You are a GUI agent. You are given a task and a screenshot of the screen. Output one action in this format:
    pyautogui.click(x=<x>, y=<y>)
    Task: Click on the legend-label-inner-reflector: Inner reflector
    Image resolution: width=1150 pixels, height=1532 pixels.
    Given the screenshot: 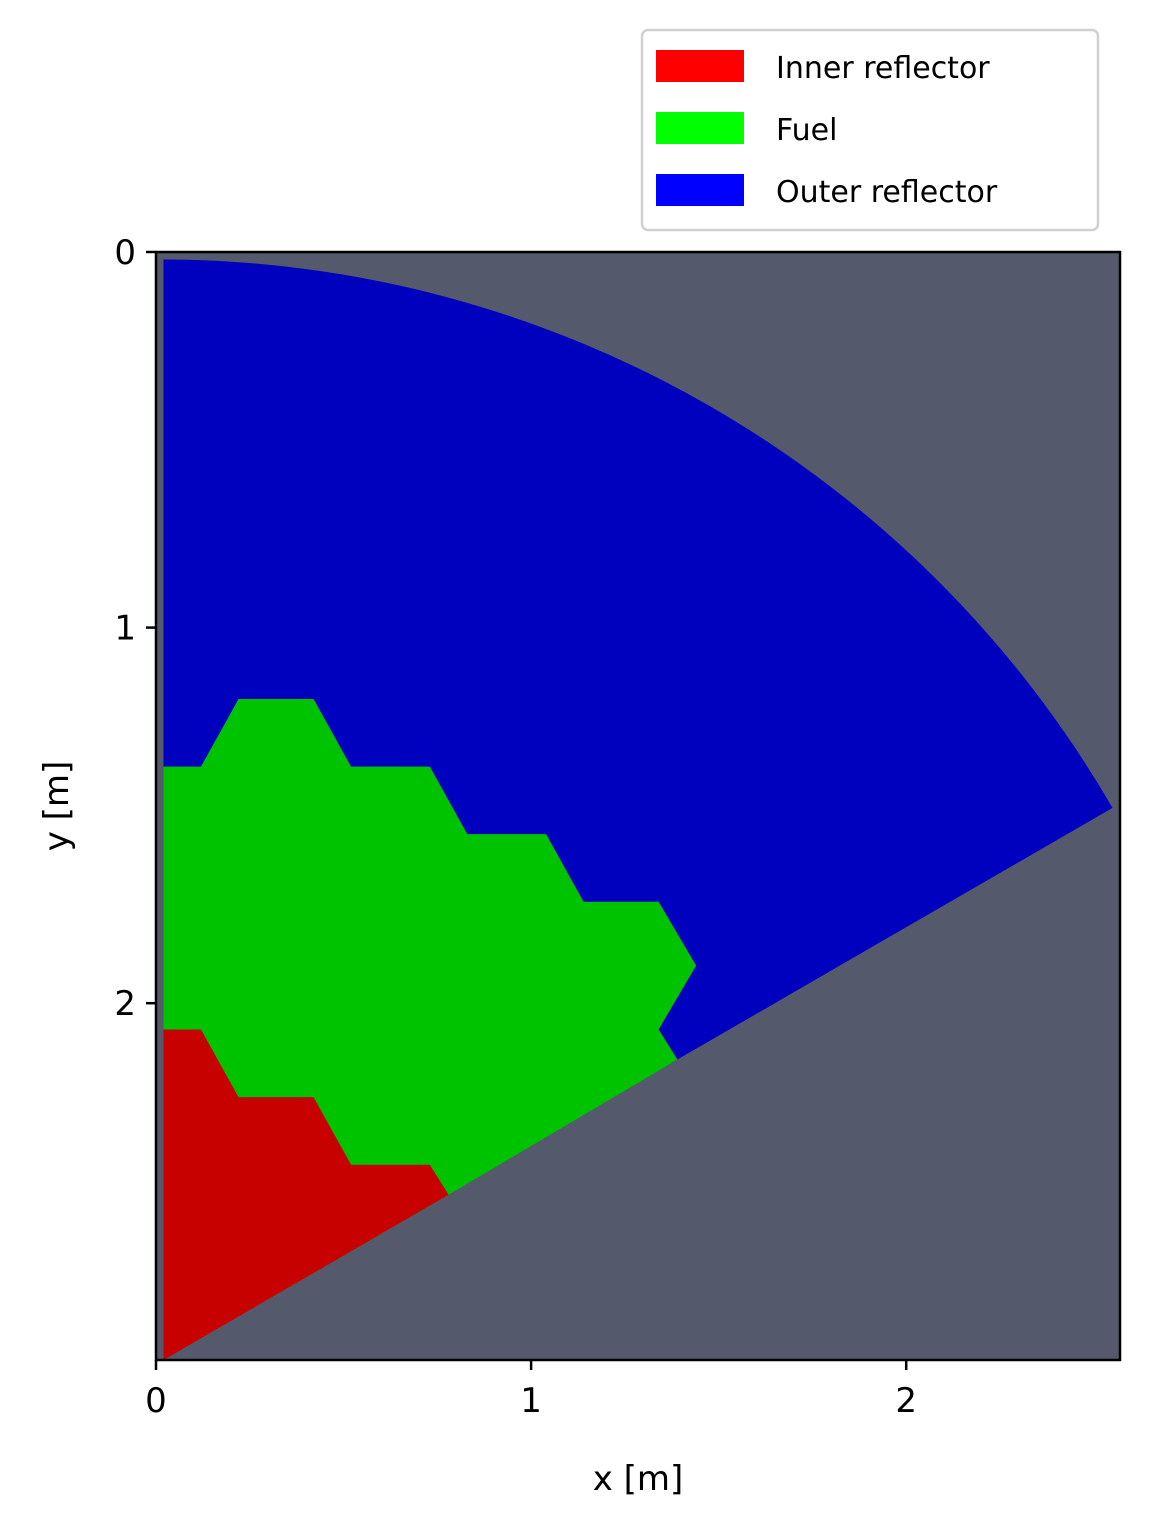 What is the action you would take?
    pyautogui.click(x=883, y=68)
    